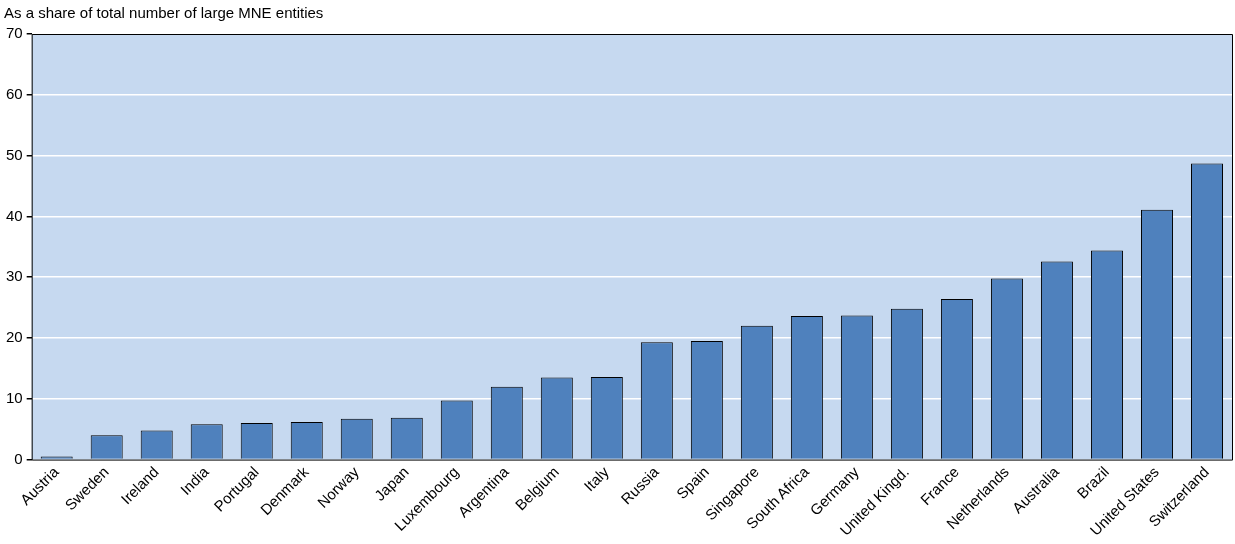  What do you see at coordinates (596, 478) in the screenshot?
I see `x-tick-label: Italy` at bounding box center [596, 478].